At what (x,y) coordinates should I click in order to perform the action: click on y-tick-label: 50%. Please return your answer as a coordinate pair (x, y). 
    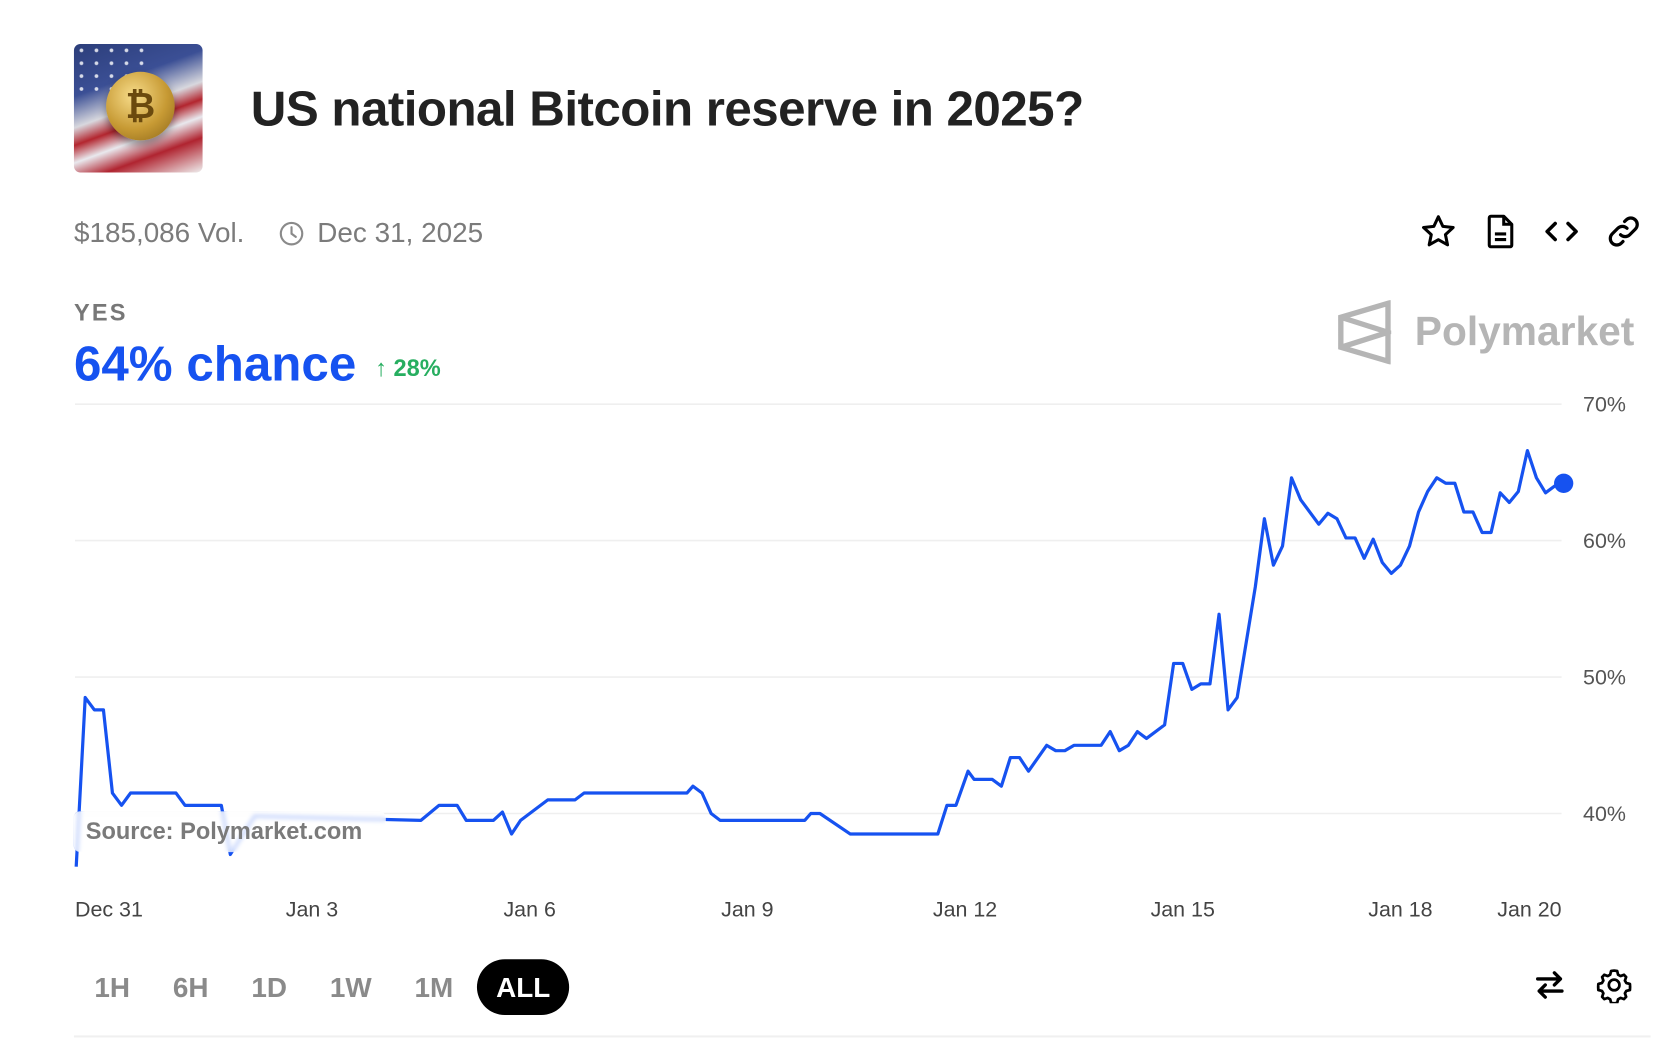
    Looking at the image, I should click on (1604, 678).